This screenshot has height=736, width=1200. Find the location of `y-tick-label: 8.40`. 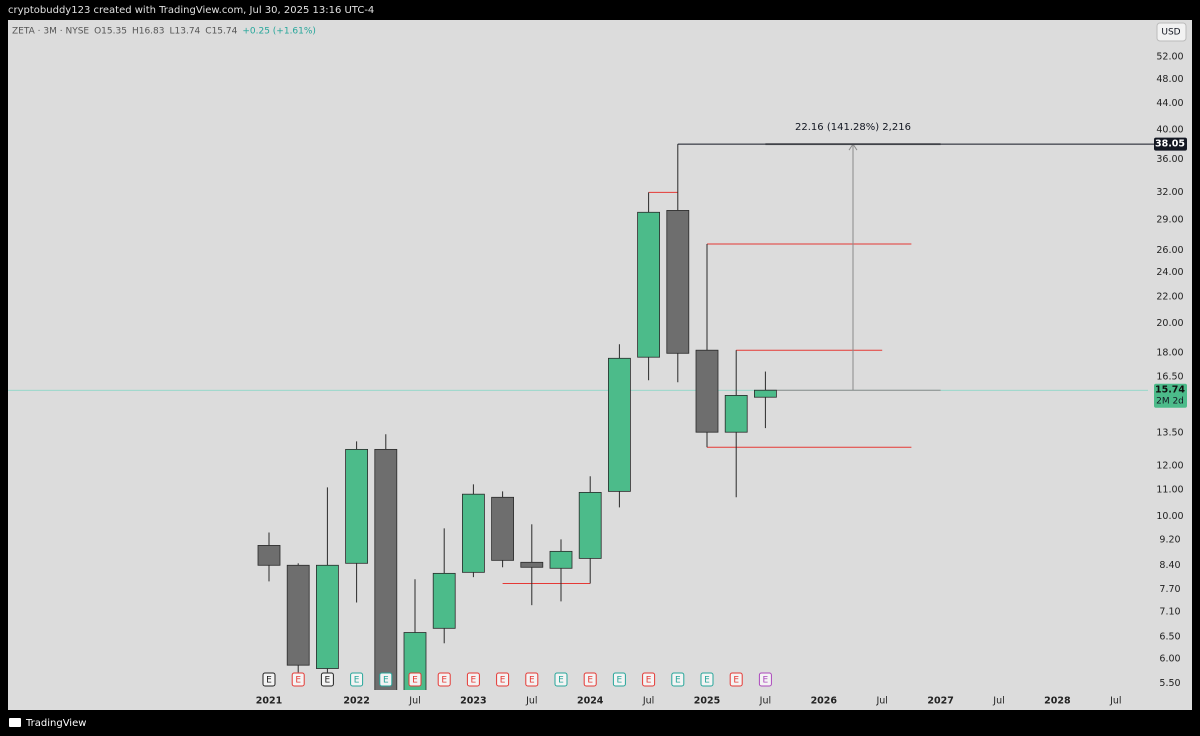

y-tick-label: 8.40 is located at coordinates (1169, 565).